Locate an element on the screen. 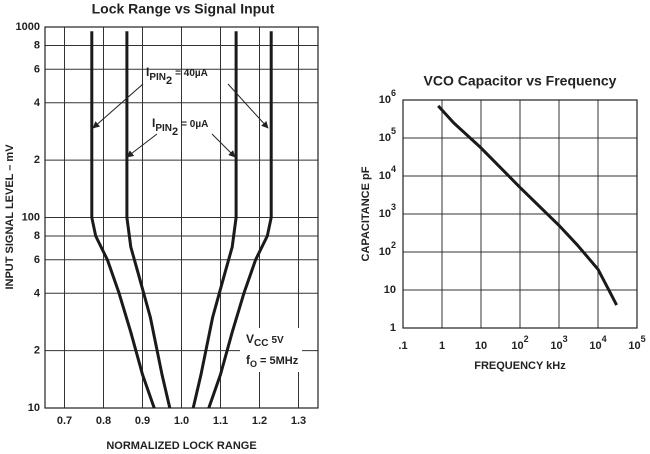 Image resolution: width=650 pixels, height=454 pixels. y-tick-label-power: 3 is located at coordinates (393, 207).